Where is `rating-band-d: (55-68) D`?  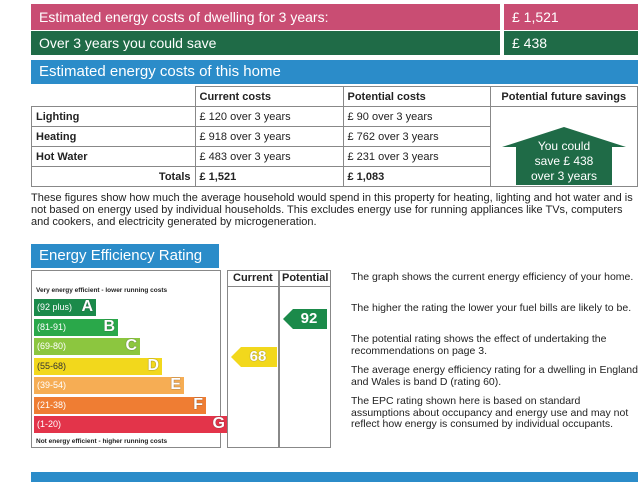
rating-band-d: (55-68) D is located at coordinates (98, 365).